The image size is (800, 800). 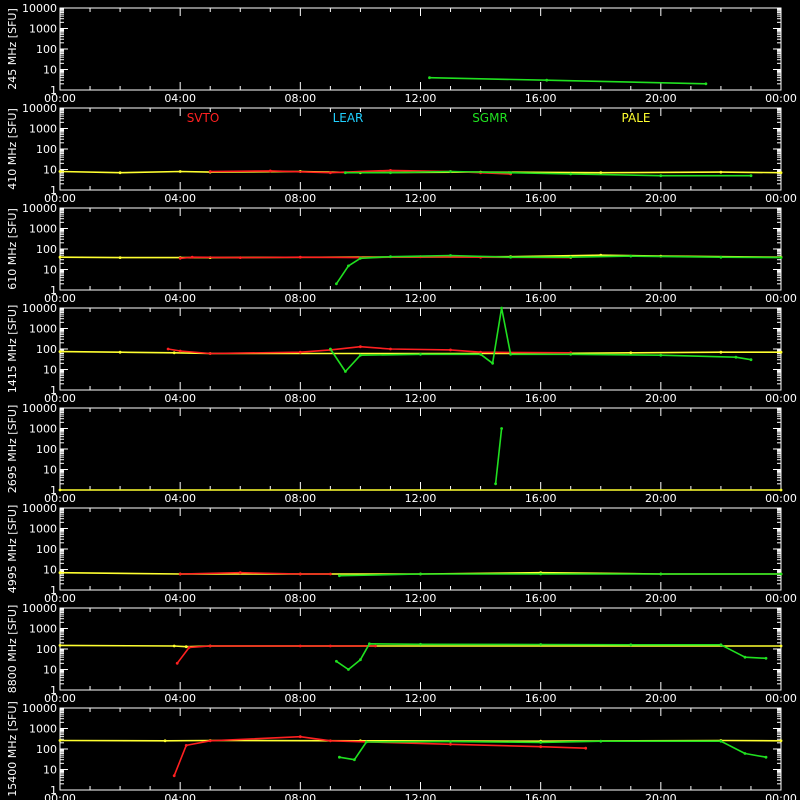 What do you see at coordinates (12, 649) in the screenshot?
I see `y-axis-label: 8800 MHz [SFU]` at bounding box center [12, 649].